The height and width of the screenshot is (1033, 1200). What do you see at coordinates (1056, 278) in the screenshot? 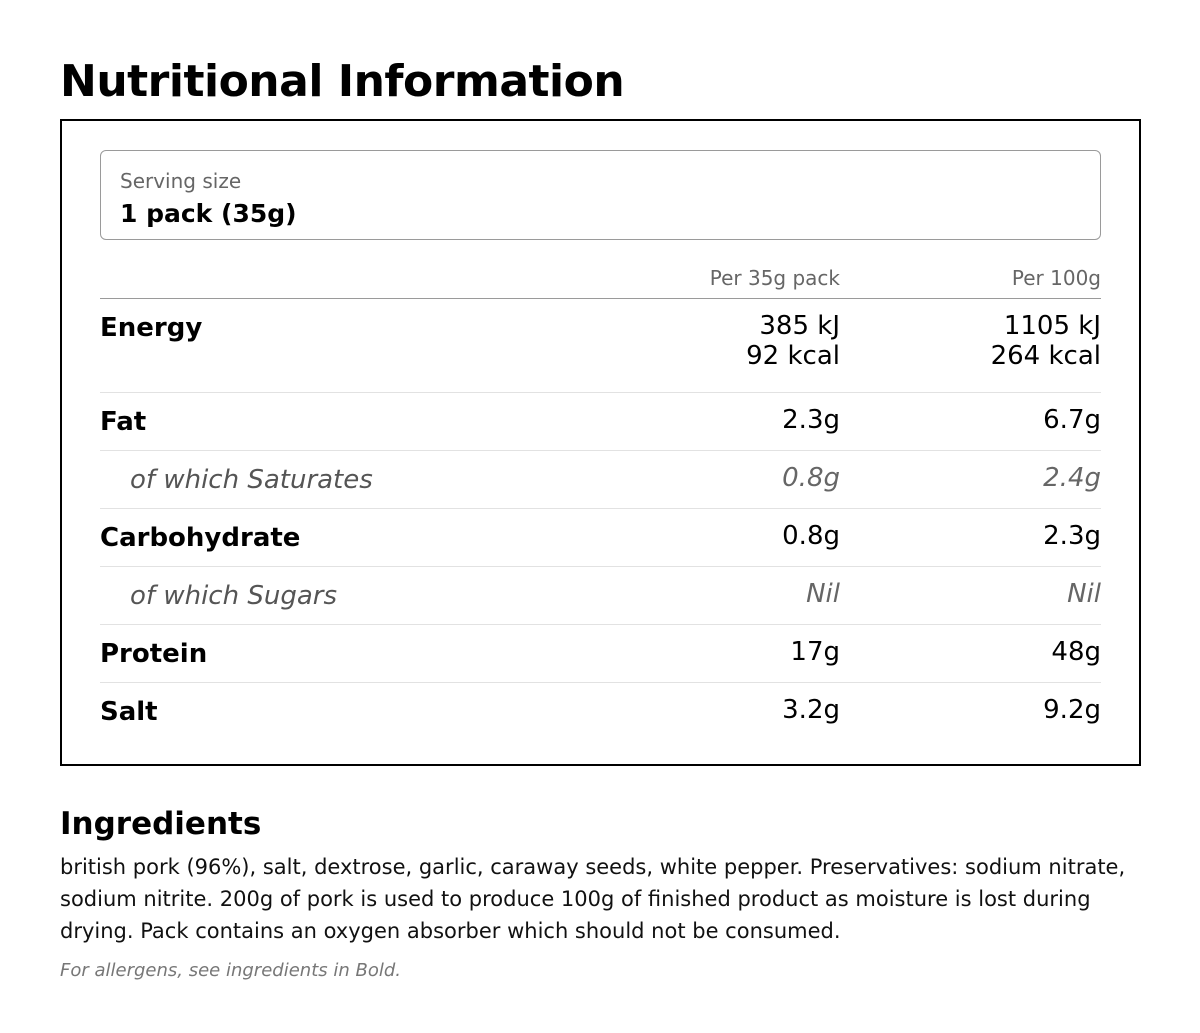
I see `column-header-per-100g: Per 100g` at bounding box center [1056, 278].